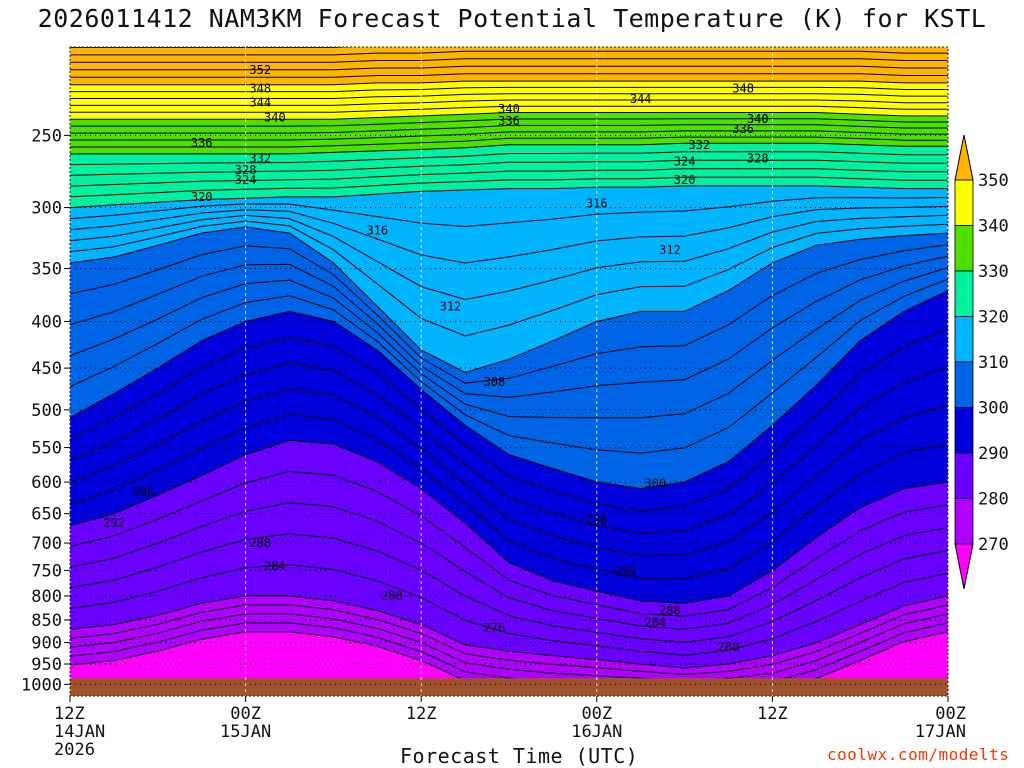 The height and width of the screenshot is (768, 1024). Describe the element at coordinates (670, 250) in the screenshot. I see `contour-label: 312` at that location.